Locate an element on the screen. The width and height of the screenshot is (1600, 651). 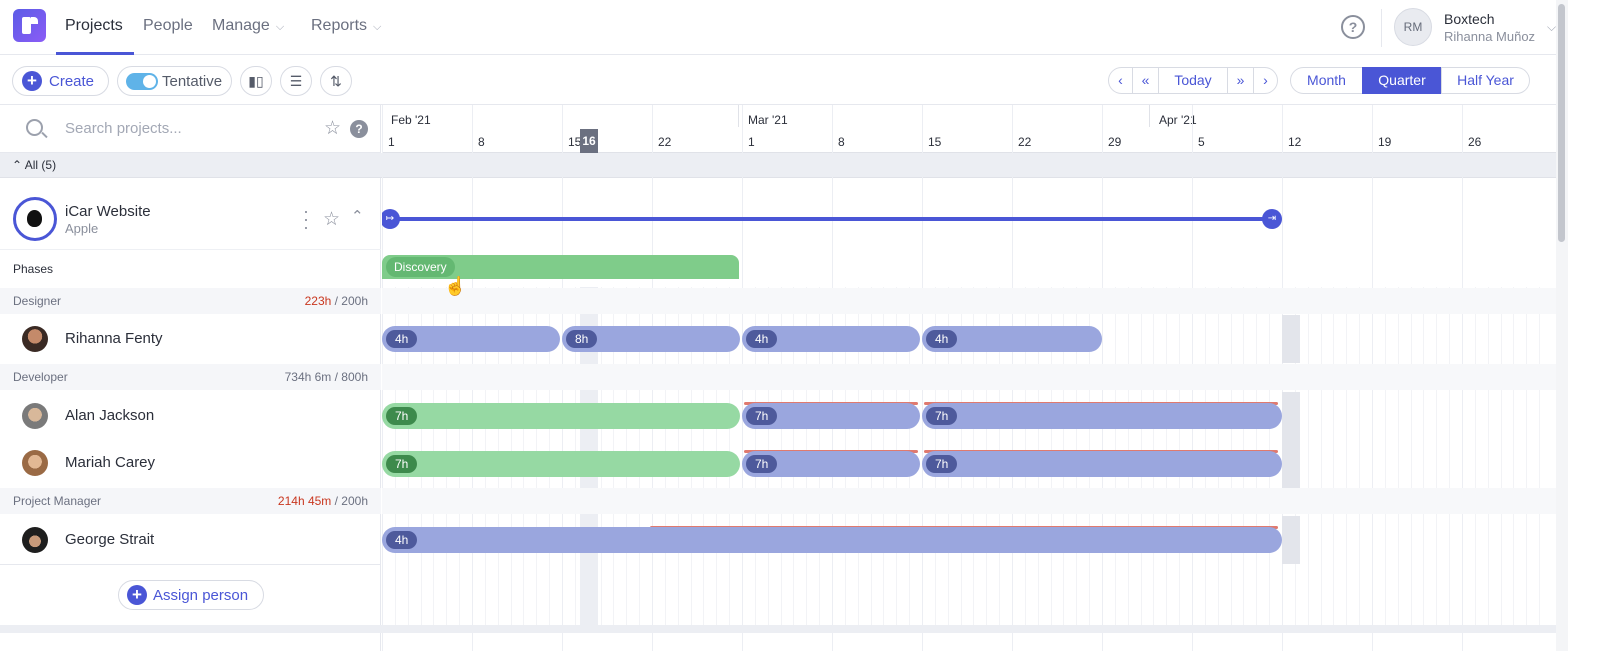
horizontal-scrollbar is located at coordinates (780, 629).